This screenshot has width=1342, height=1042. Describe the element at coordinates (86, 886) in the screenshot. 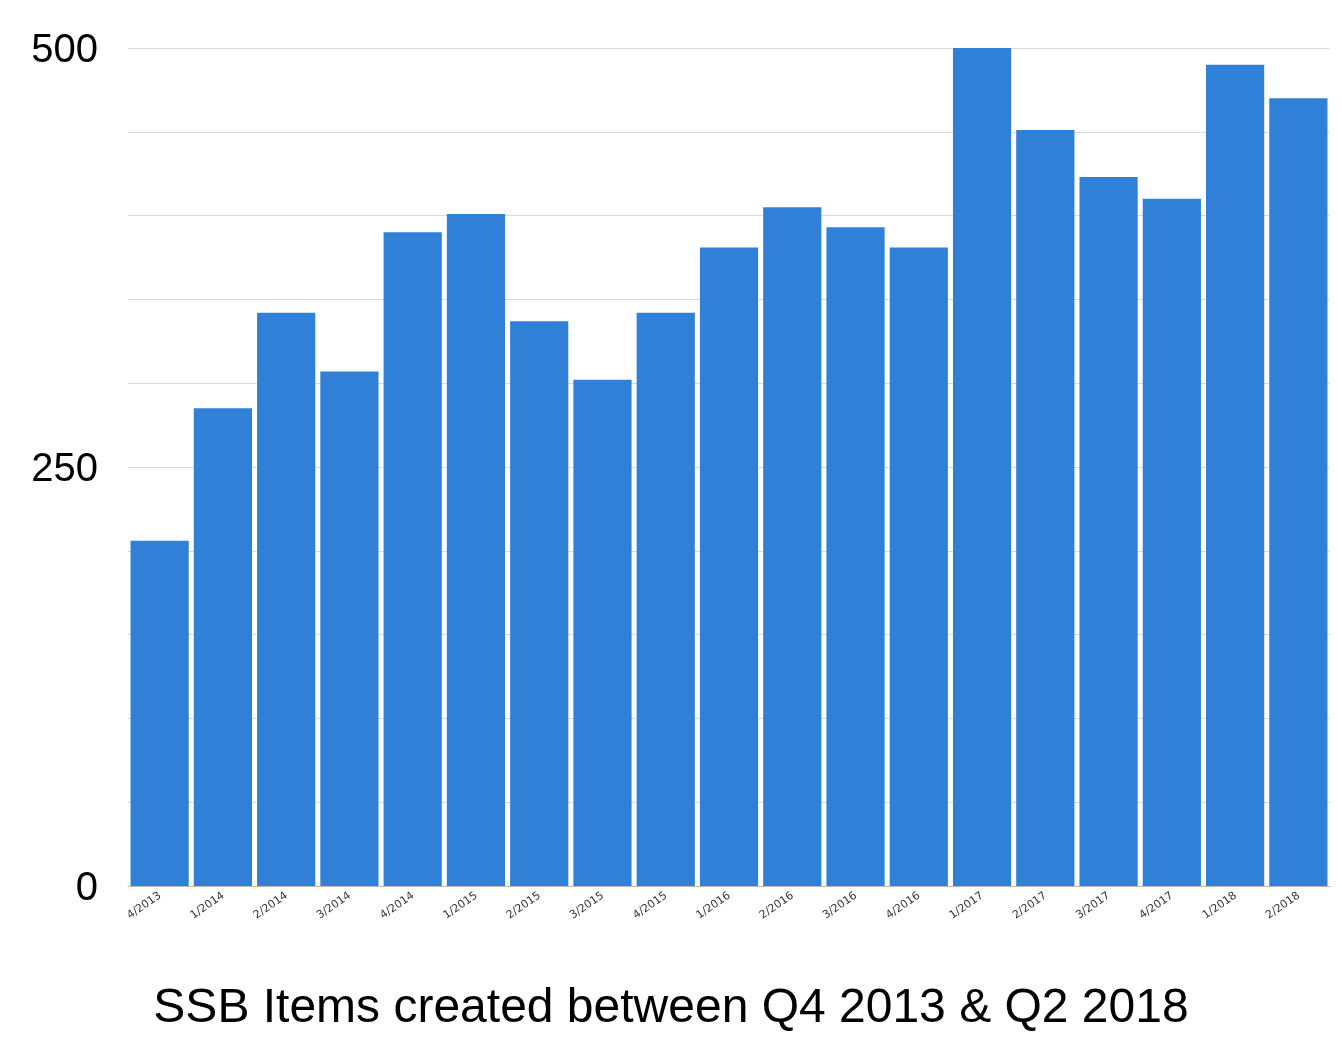

I see `y-tick-label: 0` at that location.